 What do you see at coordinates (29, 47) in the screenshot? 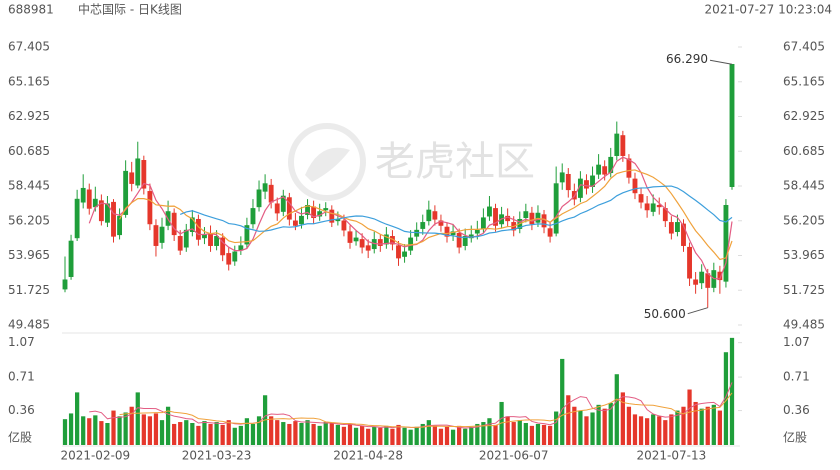
I see `y-tick-label: 67.405` at bounding box center [29, 47].